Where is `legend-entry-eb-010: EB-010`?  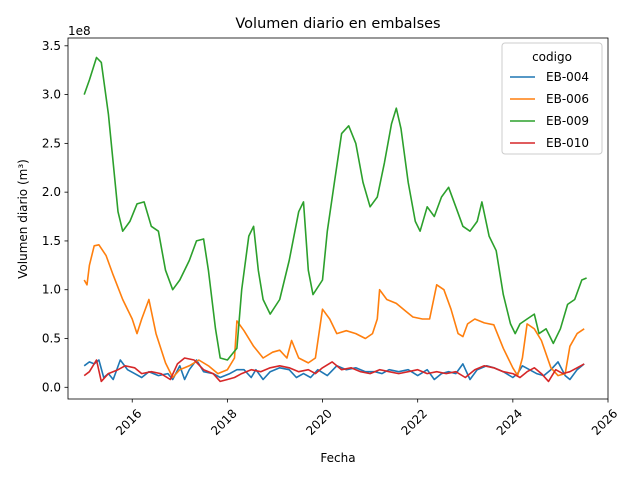 legend-entry-eb-010: EB-010 is located at coordinates (567, 143).